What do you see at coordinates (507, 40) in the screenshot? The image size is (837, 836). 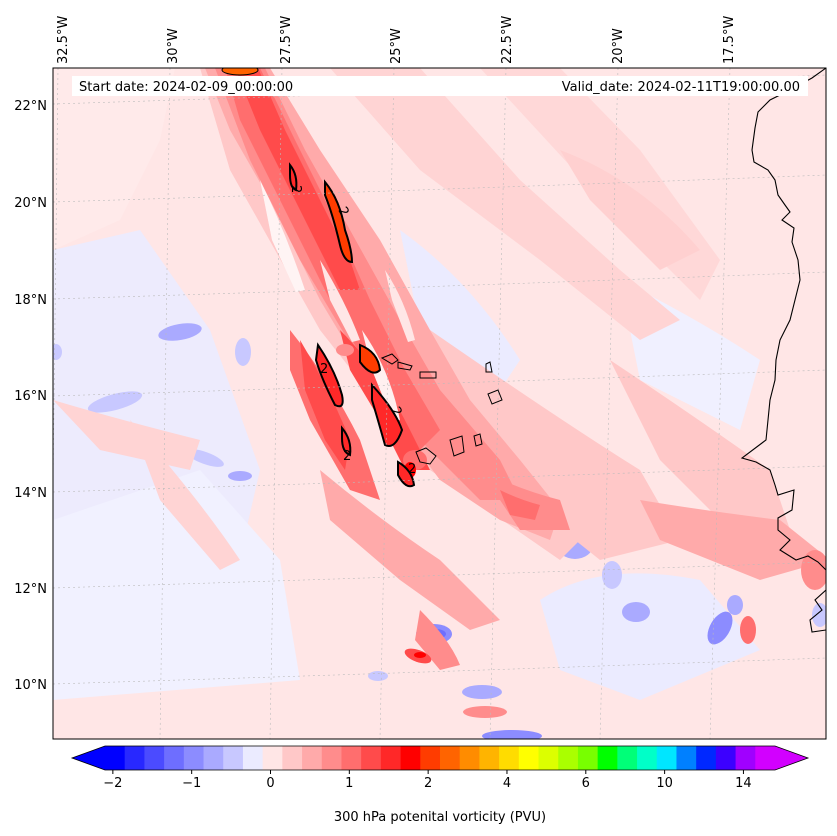 I see `lon-label: 22.5°W` at bounding box center [507, 40].